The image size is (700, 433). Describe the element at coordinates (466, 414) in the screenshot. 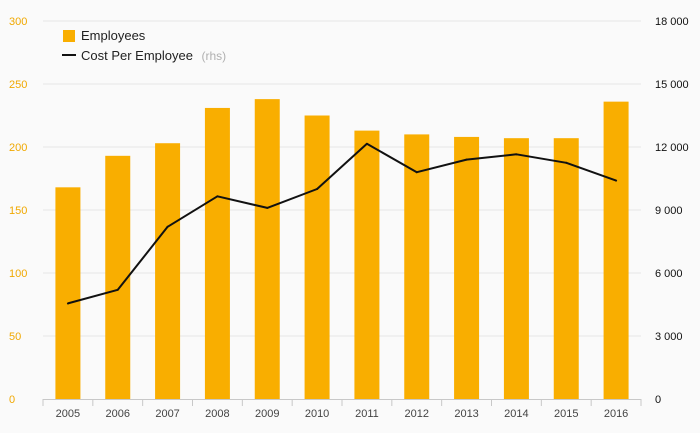

I see `x-tick-label: 2013` at that location.